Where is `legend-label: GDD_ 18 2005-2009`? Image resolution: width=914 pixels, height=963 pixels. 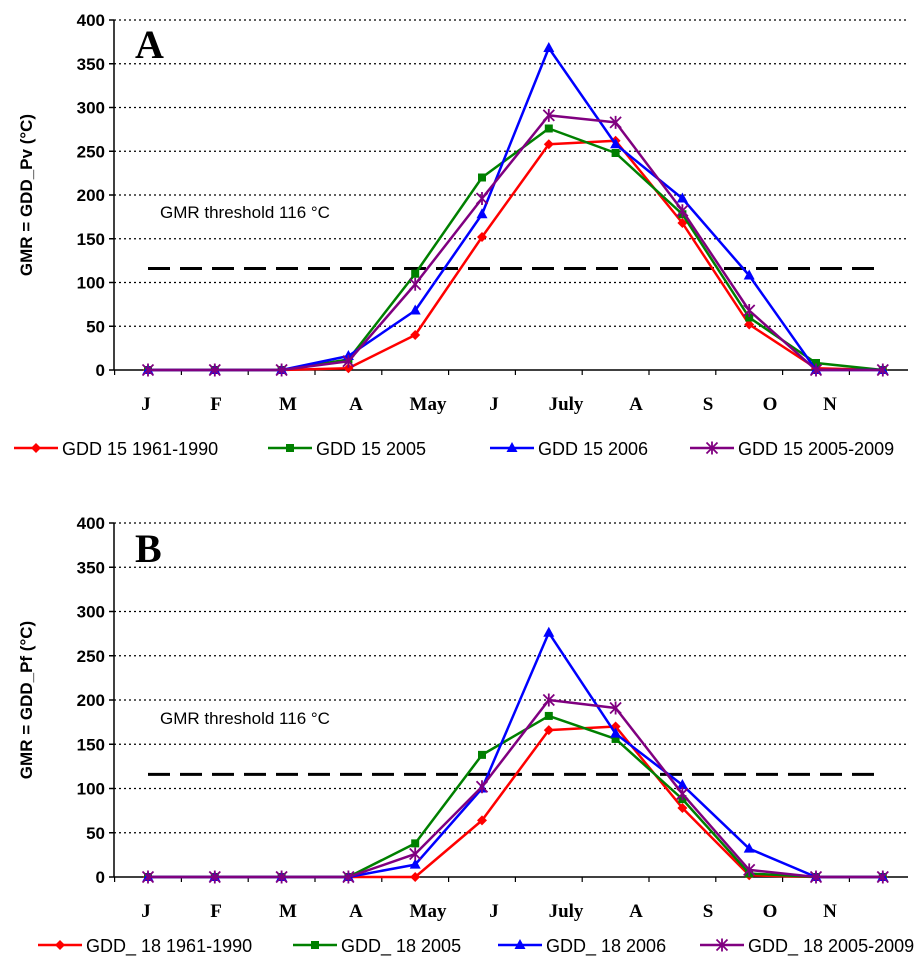 legend-label: GDD_ 18 2005-2009 is located at coordinates (831, 946).